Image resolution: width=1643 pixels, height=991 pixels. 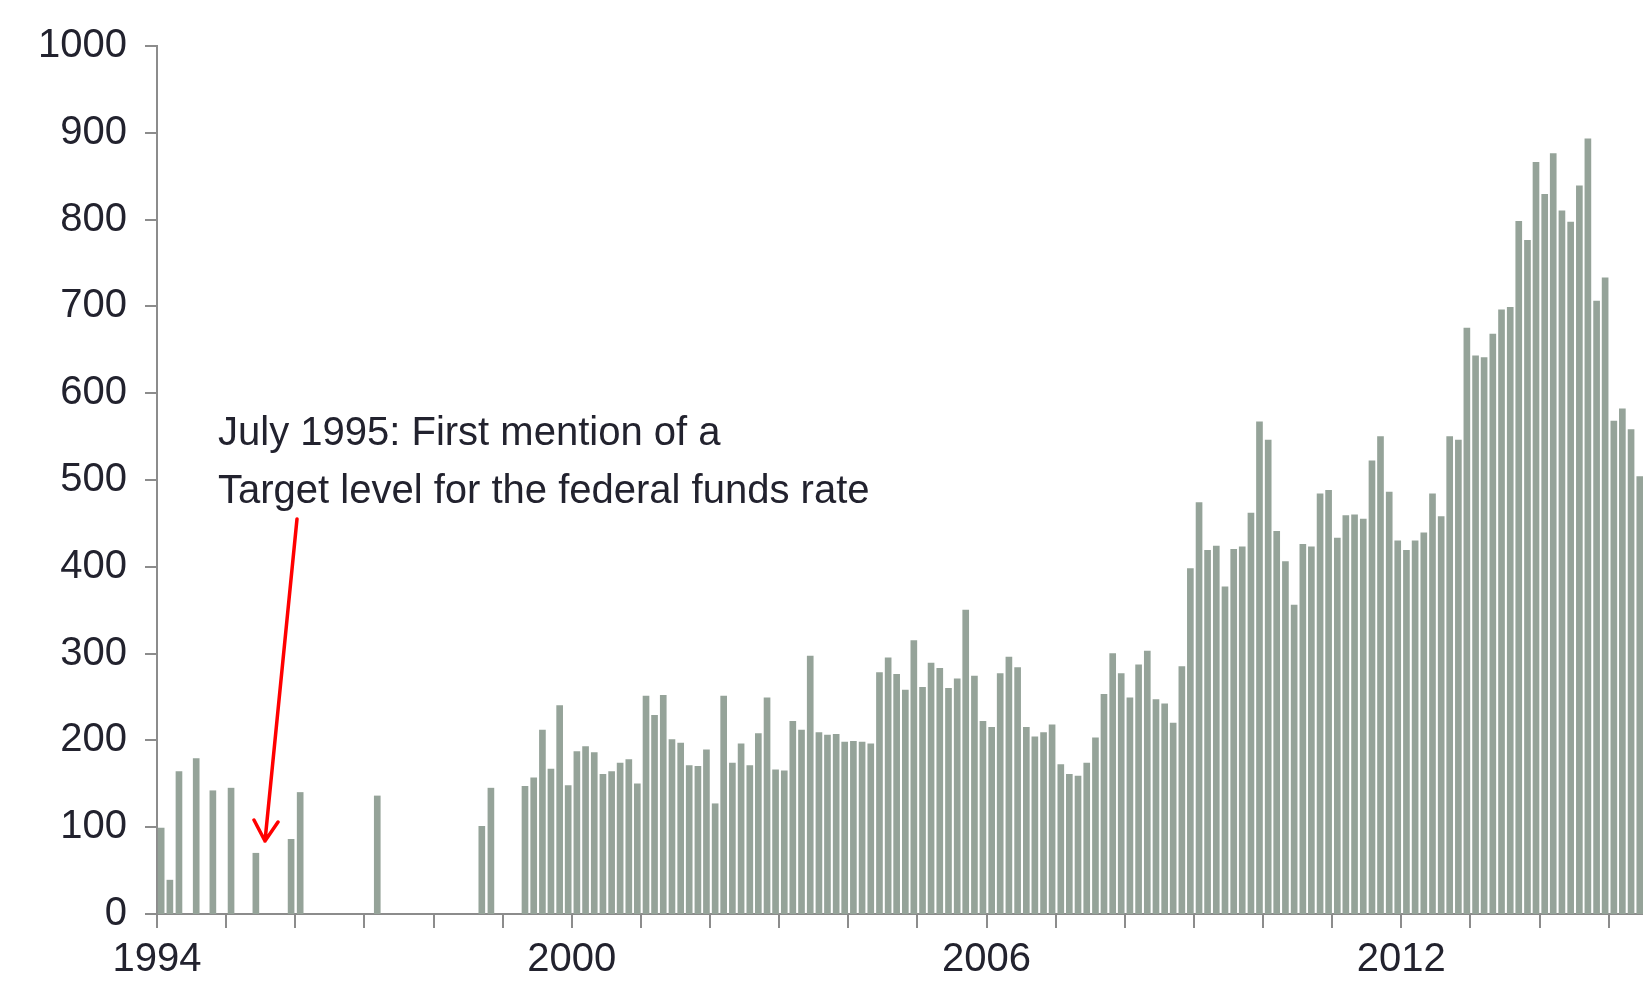 I want to click on x-tick-label: 2012, so click(x=1401, y=957).